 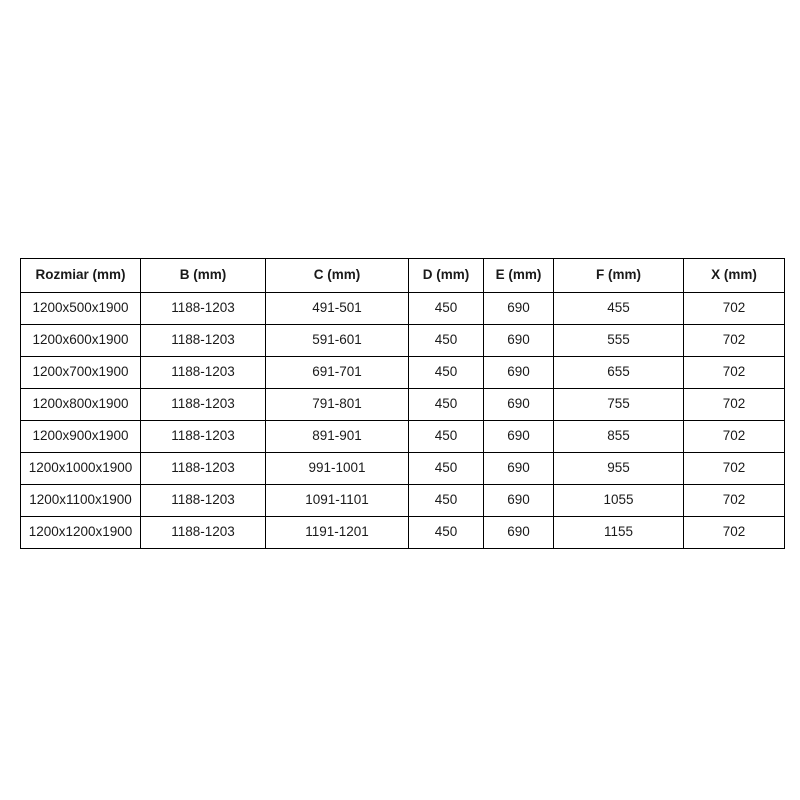 What do you see at coordinates (618, 532) in the screenshot?
I see `cell-f: 1155` at bounding box center [618, 532].